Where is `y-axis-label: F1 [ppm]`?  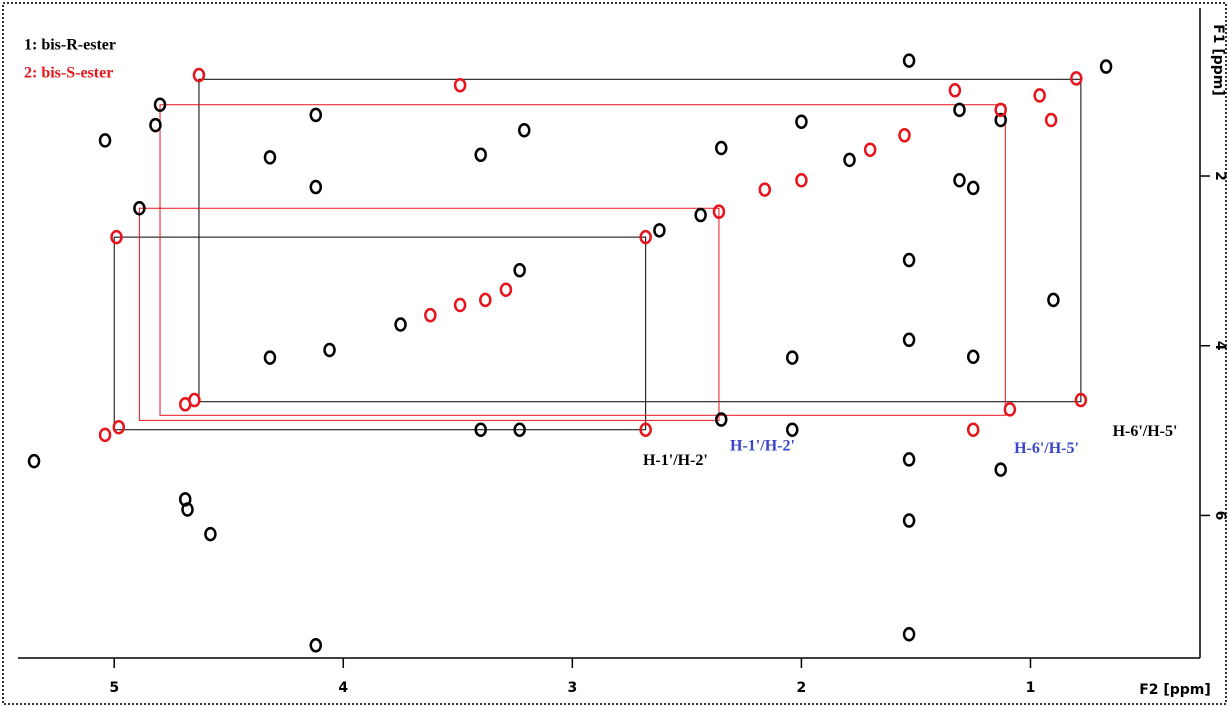
y-axis-label: F1 [ppm] is located at coordinates (1218, 60).